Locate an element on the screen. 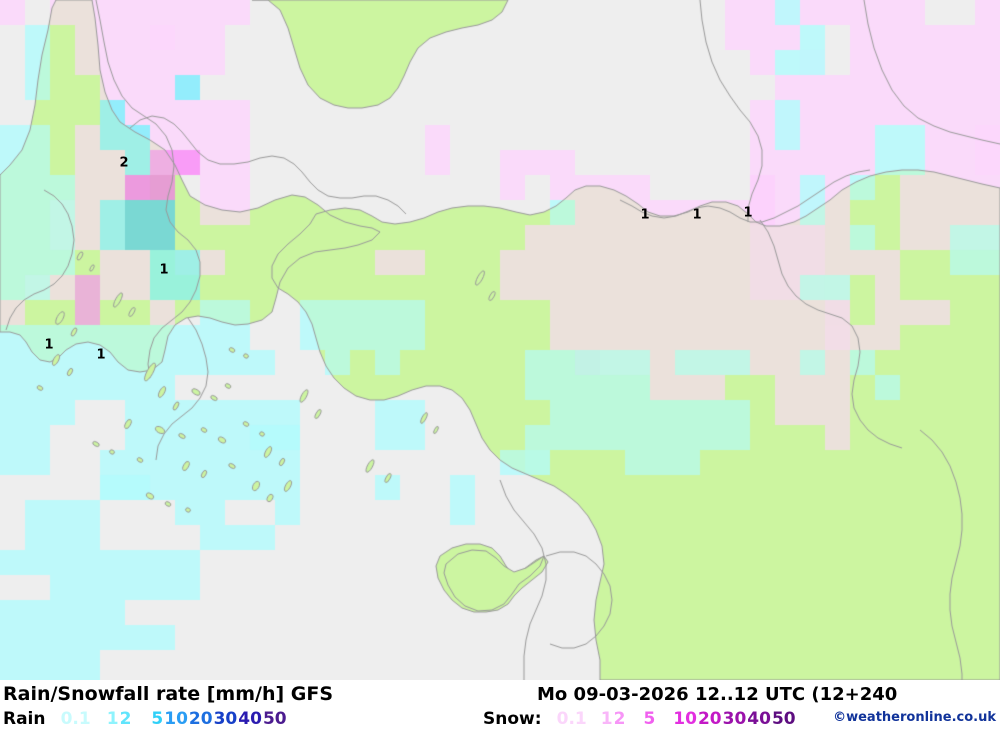  rain-scale-stop-1: 1 is located at coordinates (112, 719).